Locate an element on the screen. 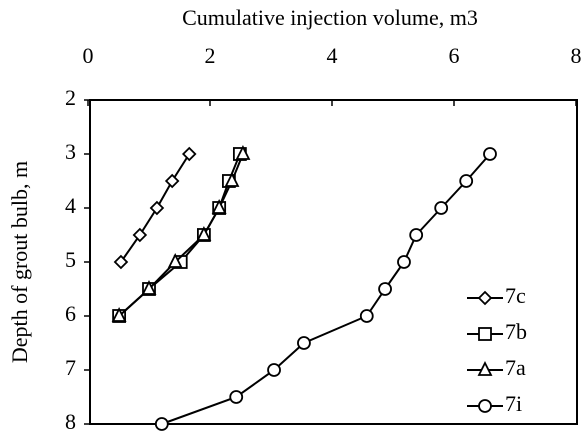  legend-label: 7i is located at coordinates (513, 403).